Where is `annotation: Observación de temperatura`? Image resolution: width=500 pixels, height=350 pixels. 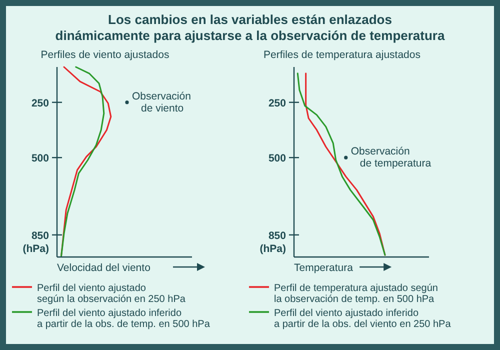
annotation: Observación de temperatura is located at coordinates (391, 158).